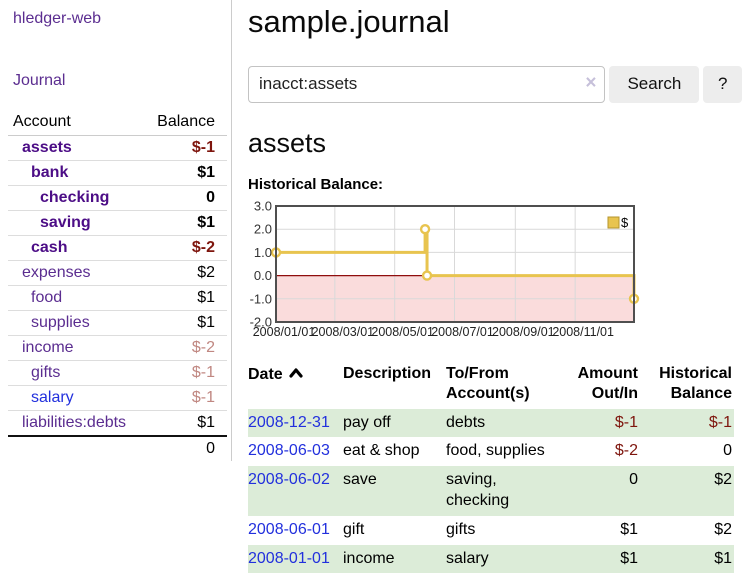 Image resolution: width=742 pixels, height=582 pixels. What do you see at coordinates (60, 322) in the screenshot?
I see `sidebar-account-link: supplies` at bounding box center [60, 322].